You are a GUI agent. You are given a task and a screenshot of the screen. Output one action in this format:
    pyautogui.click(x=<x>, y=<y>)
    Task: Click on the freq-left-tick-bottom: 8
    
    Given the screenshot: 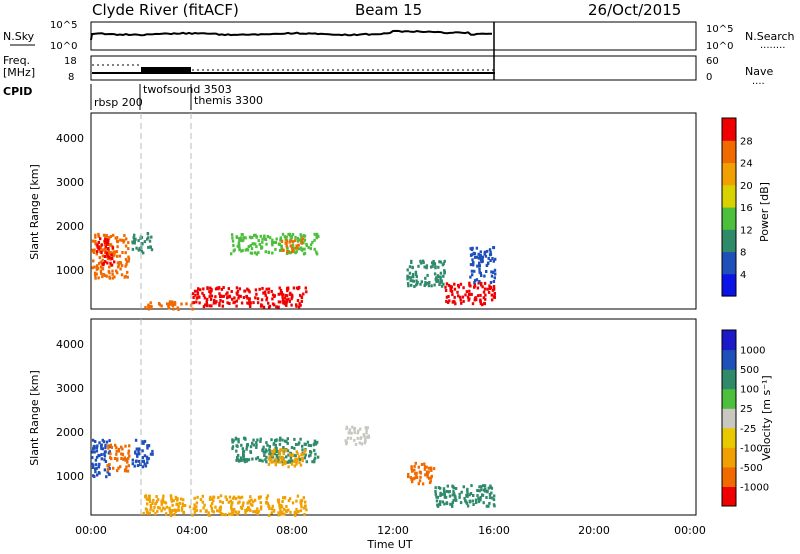 What is the action you would take?
    pyautogui.click(x=71, y=77)
    